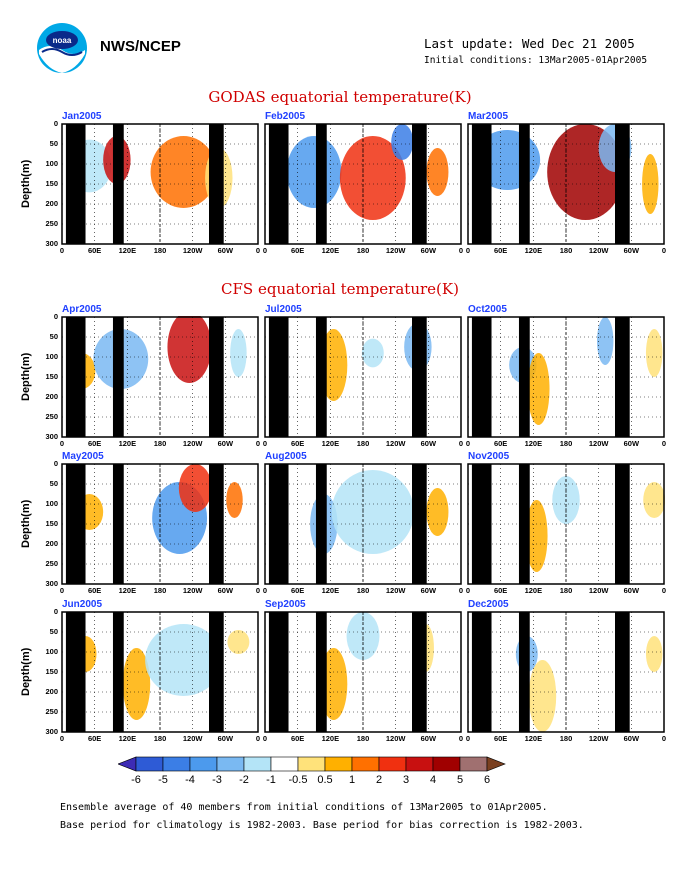 The width and height of the screenshot is (680, 880). What do you see at coordinates (298, 780) in the screenshot?
I see `colorbar-label: -0.5` at bounding box center [298, 780].